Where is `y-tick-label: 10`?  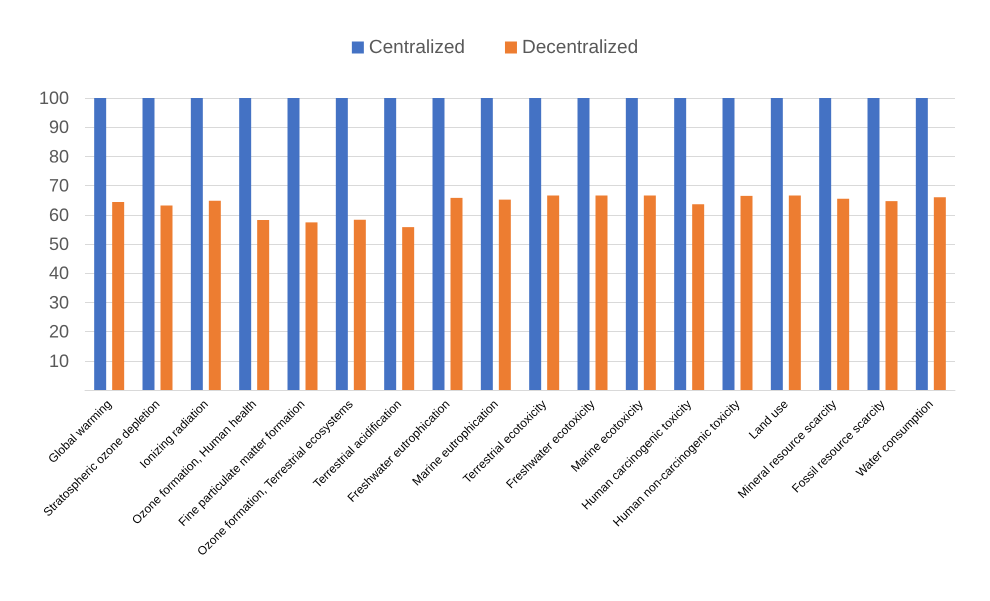
y-tick-label: 10 is located at coordinates (58, 360).